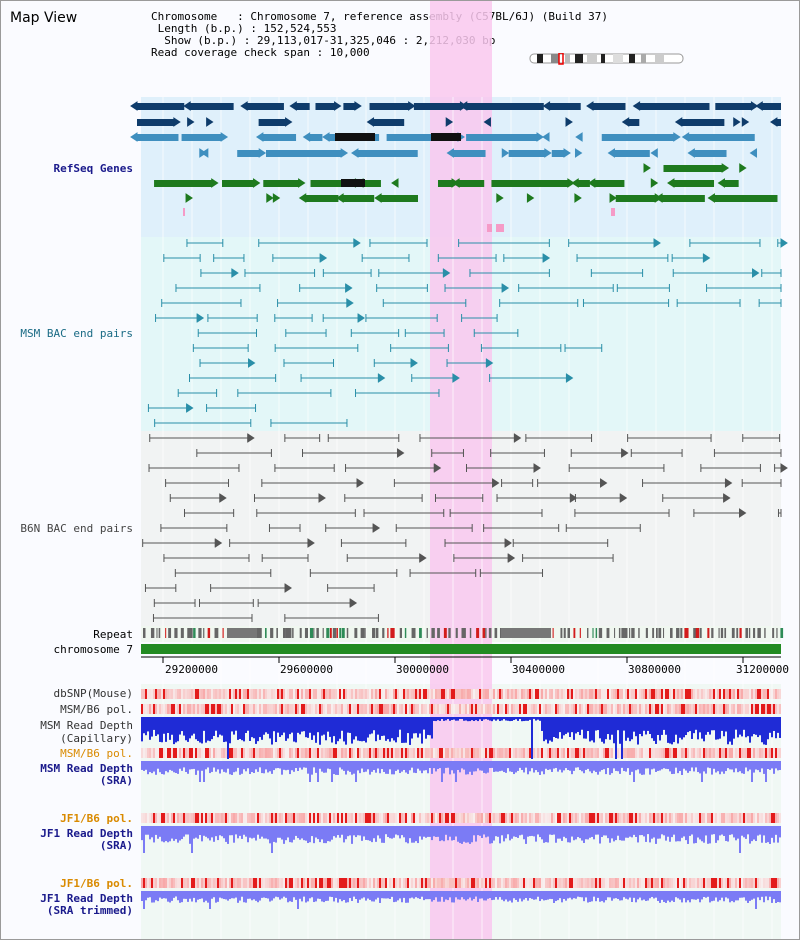 The image size is (800, 940). Describe the element at coordinates (76, 333) in the screenshot. I see `track-label-msm-bac: MSM BAC end pairs` at that location.